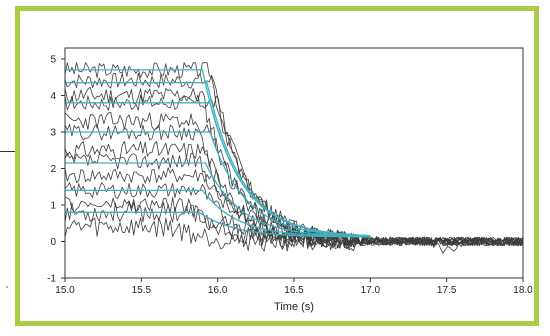 The image size is (550, 336). What do you see at coordinates (142, 290) in the screenshot?
I see `x-tick-label: 15.5` at bounding box center [142, 290].